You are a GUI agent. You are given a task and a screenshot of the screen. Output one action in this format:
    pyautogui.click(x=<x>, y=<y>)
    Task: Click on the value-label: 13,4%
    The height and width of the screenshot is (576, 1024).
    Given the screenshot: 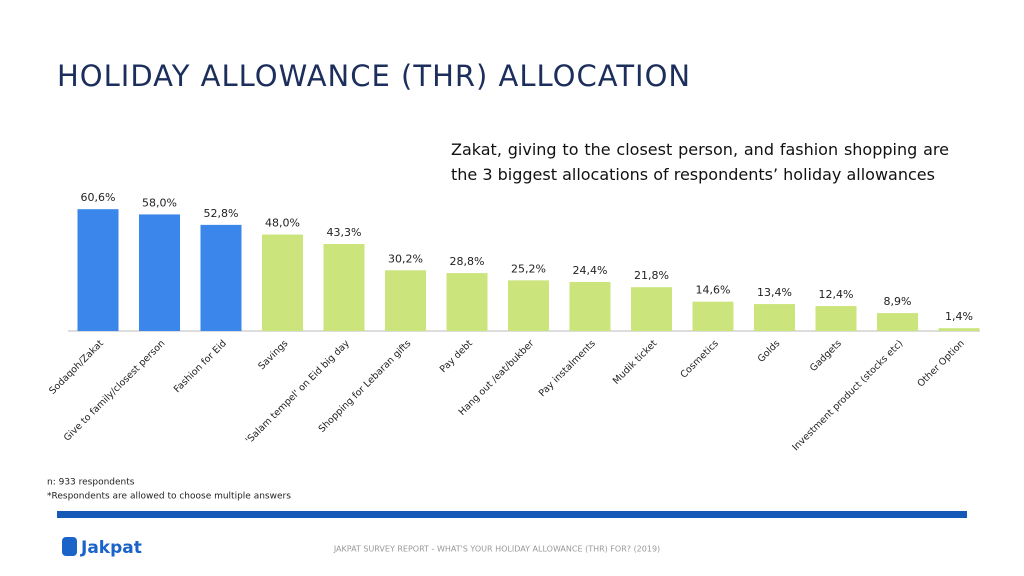 What is the action you would take?
    pyautogui.click(x=774, y=292)
    